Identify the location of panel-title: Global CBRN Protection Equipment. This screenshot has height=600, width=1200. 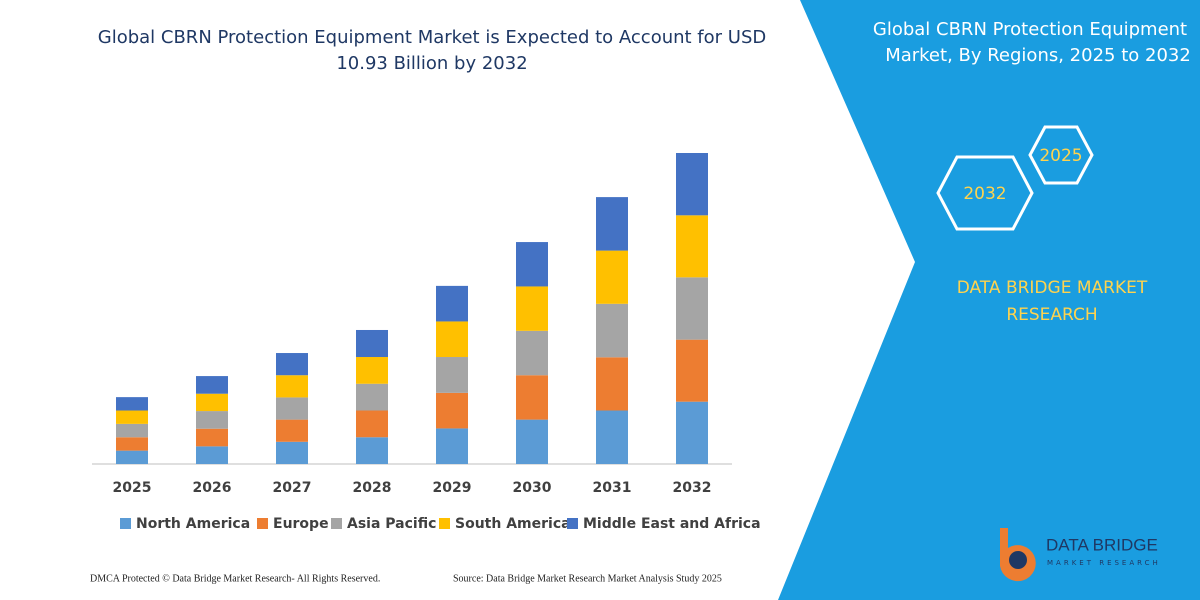
(1030, 29).